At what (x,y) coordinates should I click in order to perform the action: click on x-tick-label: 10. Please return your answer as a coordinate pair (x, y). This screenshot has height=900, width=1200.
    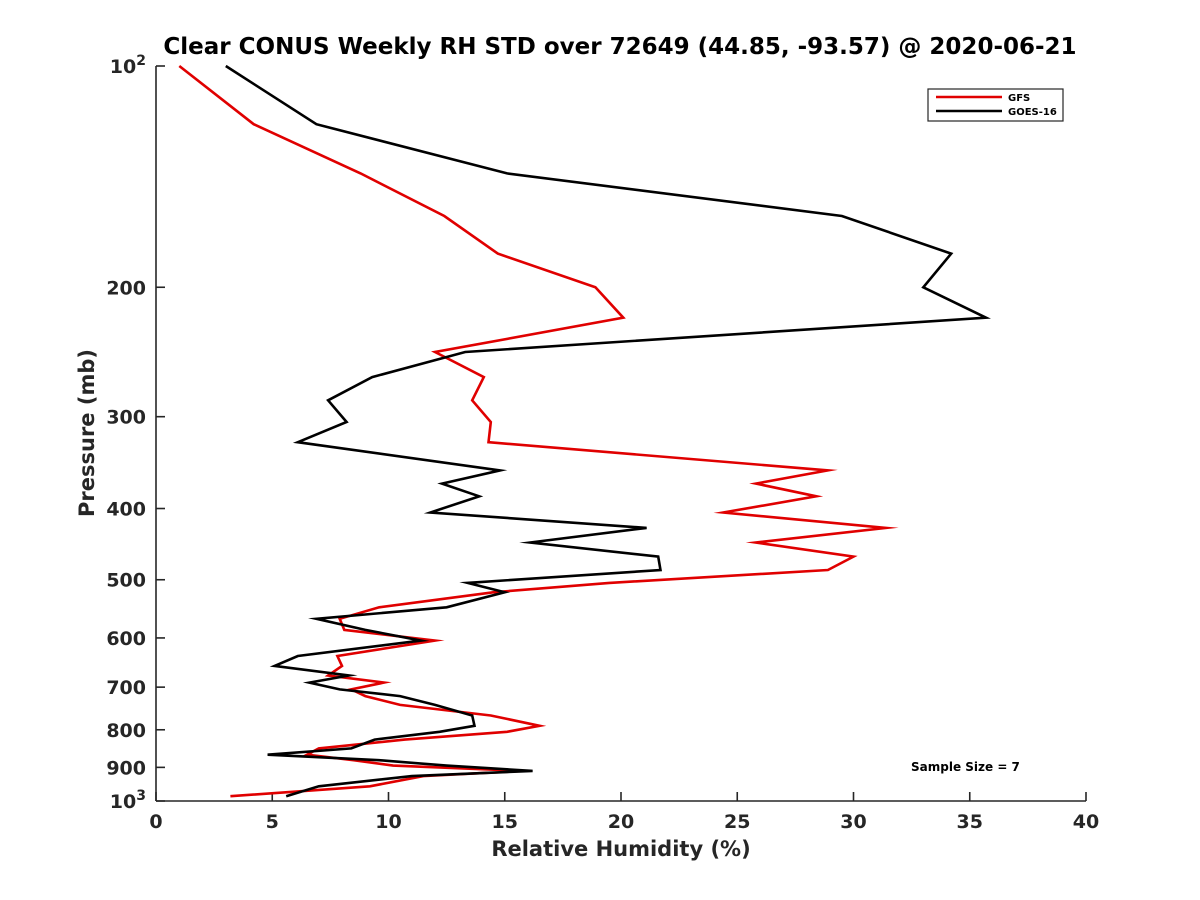
    Looking at the image, I should click on (388, 822).